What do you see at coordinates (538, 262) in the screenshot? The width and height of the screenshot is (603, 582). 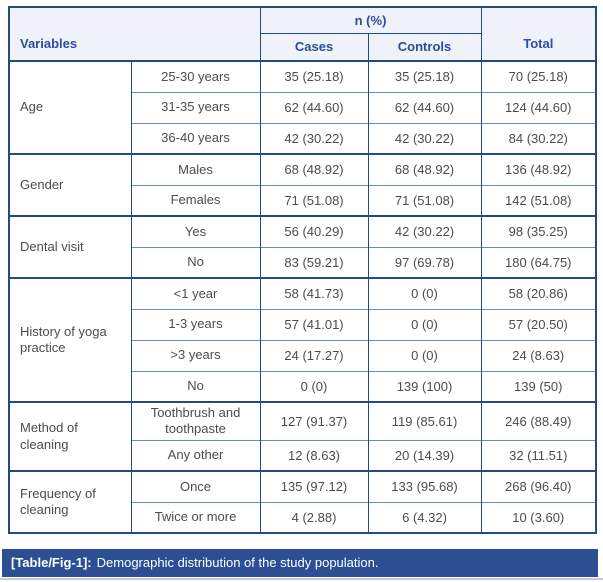 I see `total-cell: 180 (64.75)` at bounding box center [538, 262].